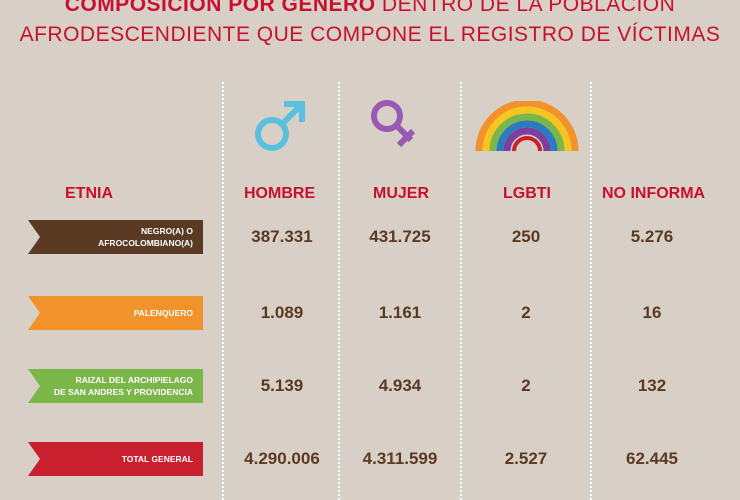  Describe the element at coordinates (280, 193) in the screenshot. I see `header-hombre: HOMBRE` at that location.